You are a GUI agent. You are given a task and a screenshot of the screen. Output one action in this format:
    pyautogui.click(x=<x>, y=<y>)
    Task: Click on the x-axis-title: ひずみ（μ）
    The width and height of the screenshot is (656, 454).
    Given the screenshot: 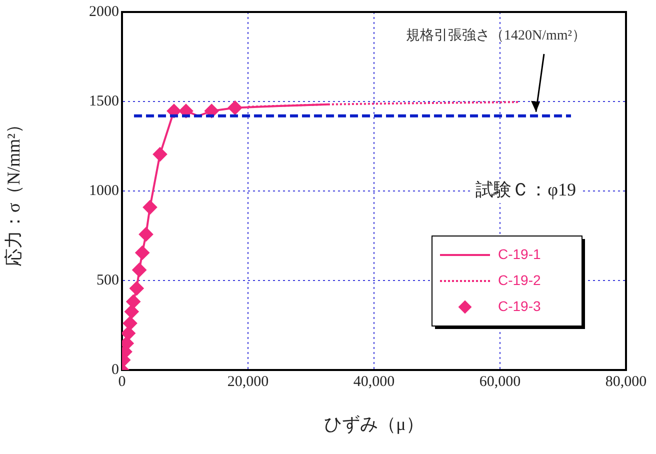 What is the action you would take?
    pyautogui.click(x=374, y=424)
    